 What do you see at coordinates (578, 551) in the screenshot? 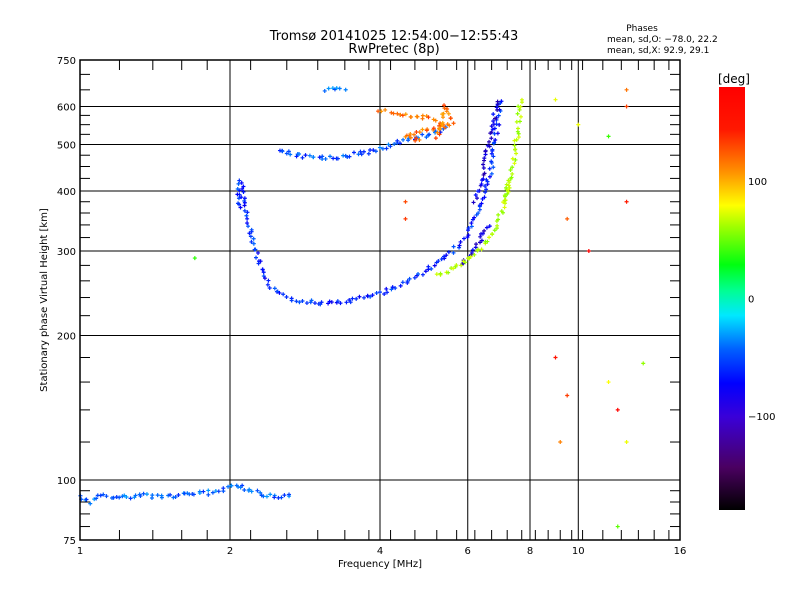
I see `x-tick-label: 10` at bounding box center [578, 551].